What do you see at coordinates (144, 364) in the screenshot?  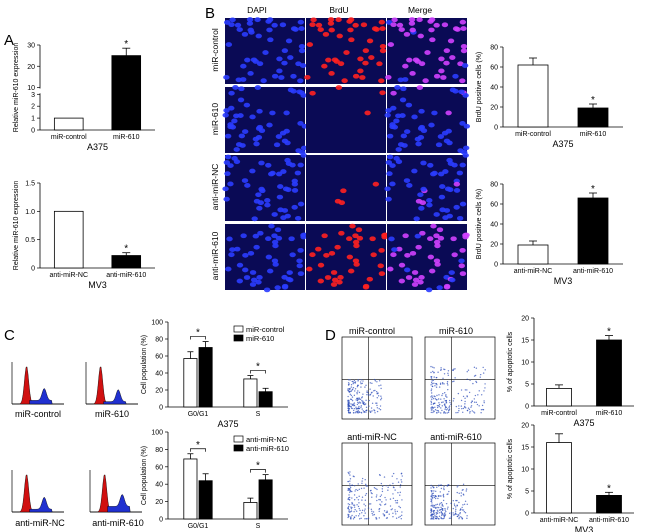 I see `y-axis-label: Cell population (%)` at bounding box center [144, 364].